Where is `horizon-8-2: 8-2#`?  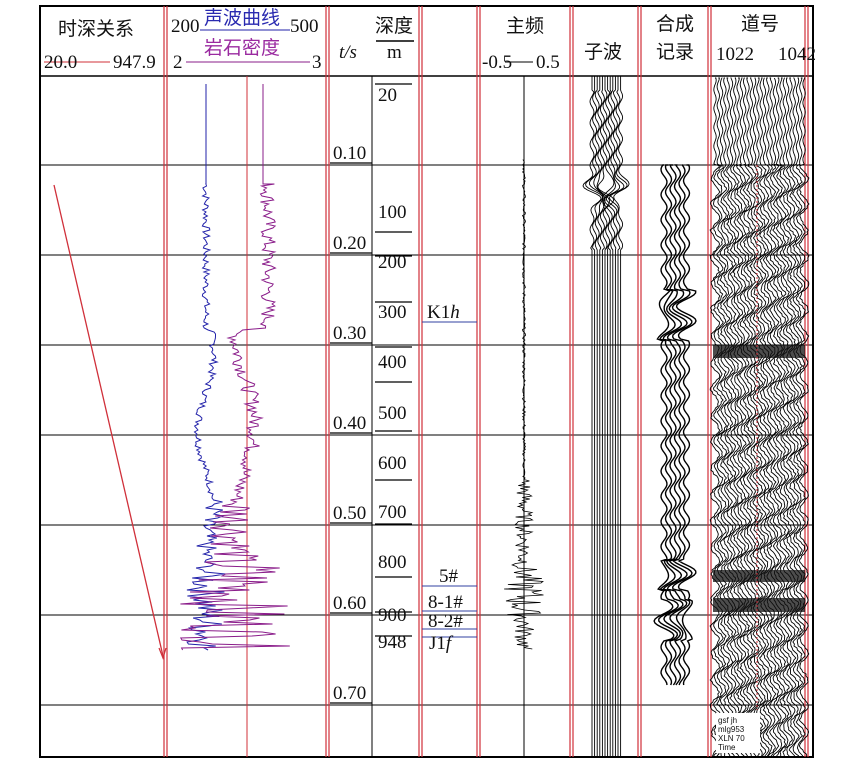 horizon-8-2: 8-2# is located at coordinates (445, 621).